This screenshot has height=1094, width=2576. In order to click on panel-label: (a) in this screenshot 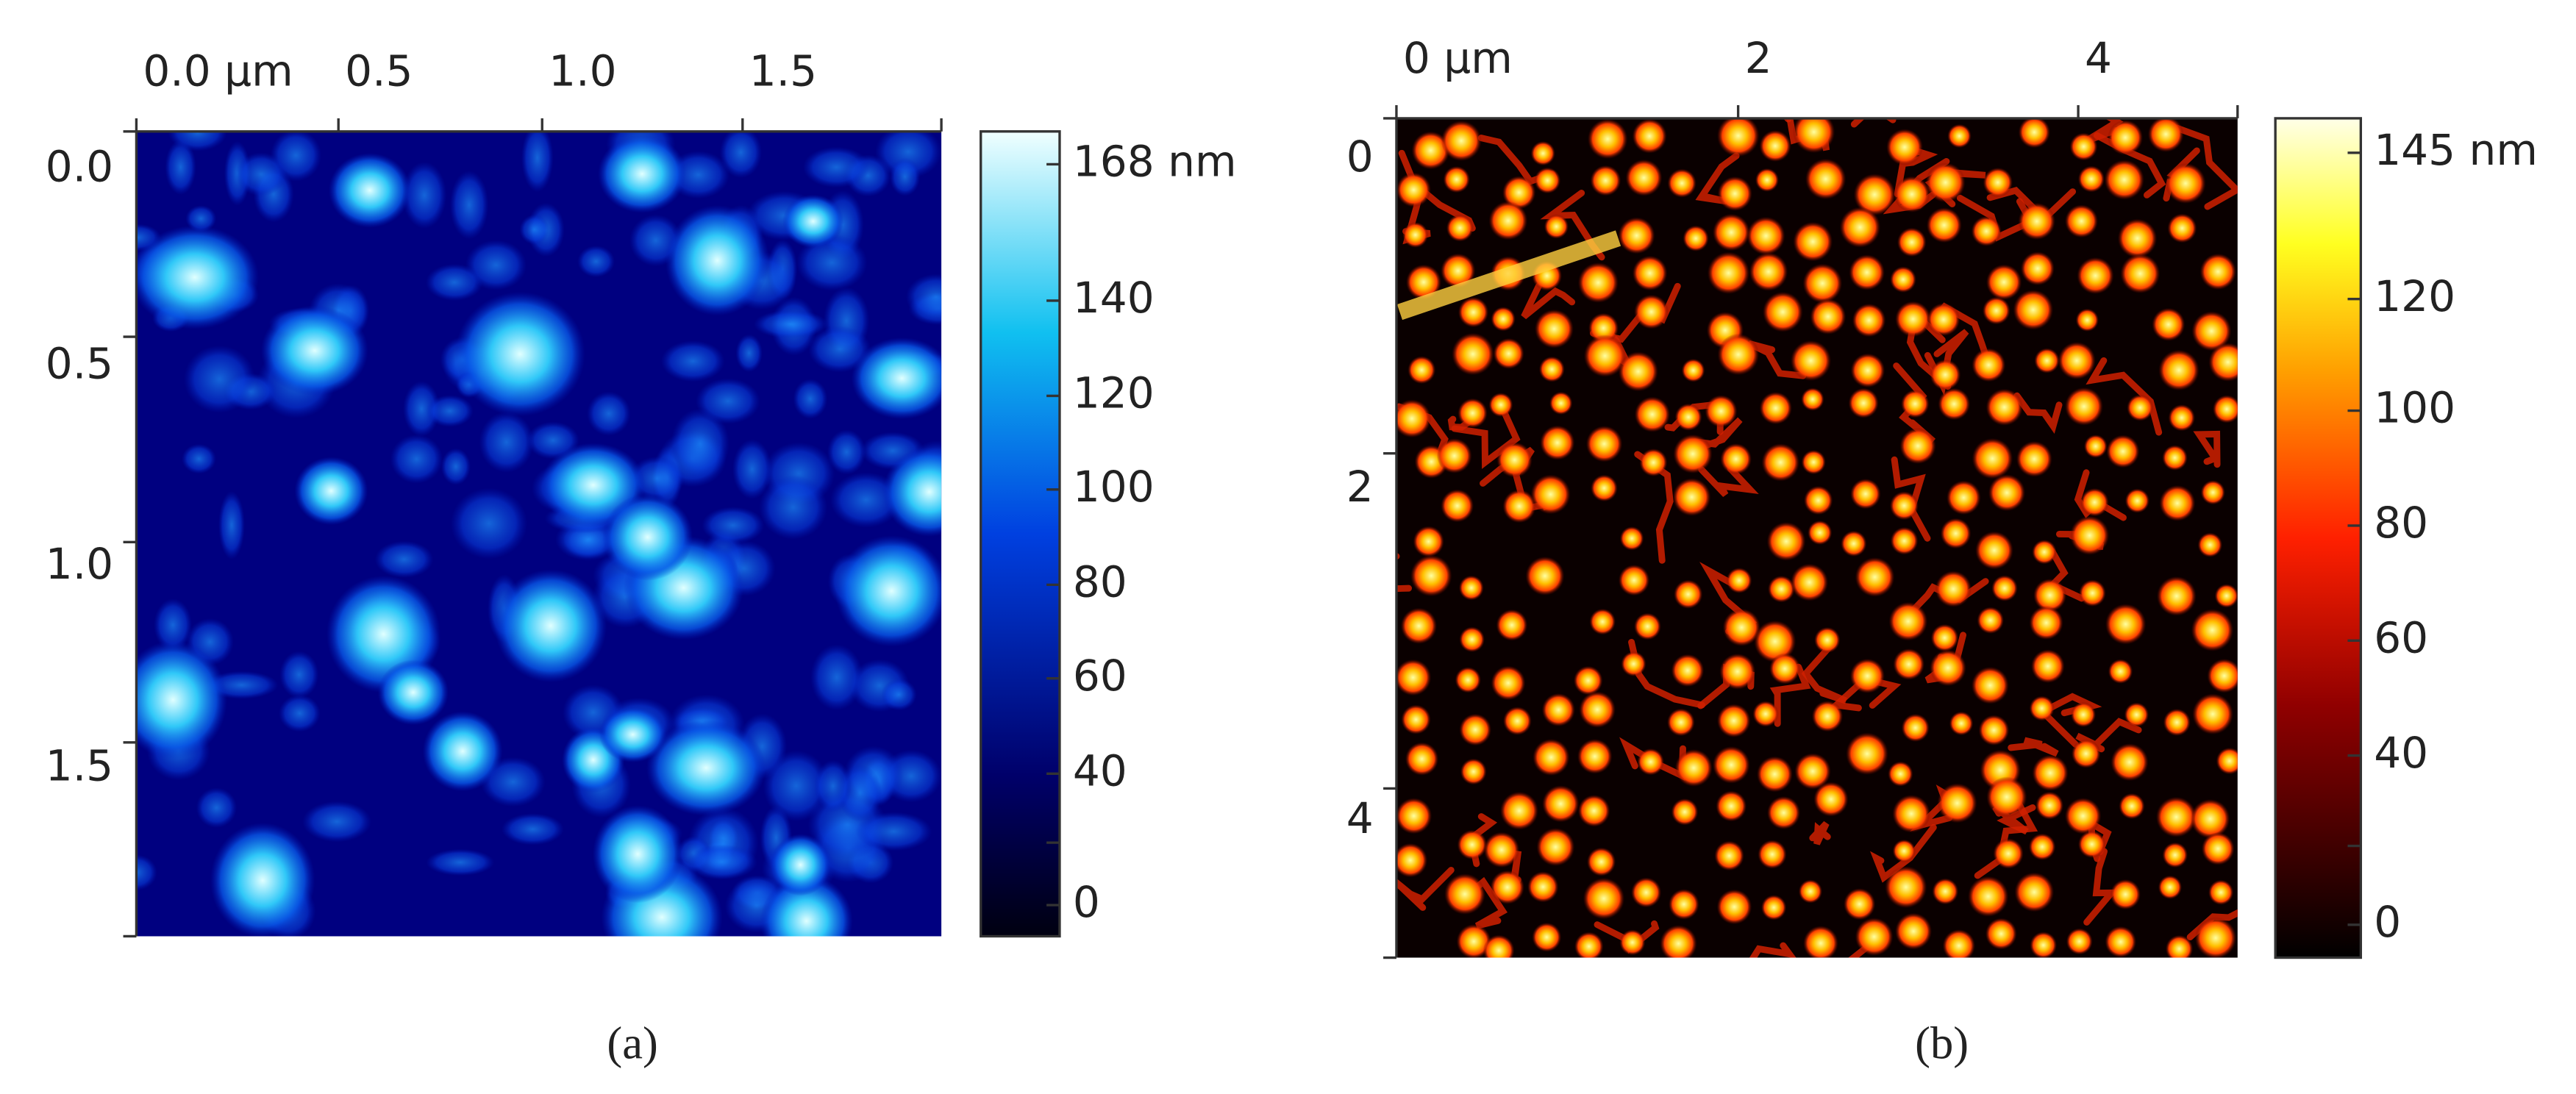, I will do `click(632, 1043)`.